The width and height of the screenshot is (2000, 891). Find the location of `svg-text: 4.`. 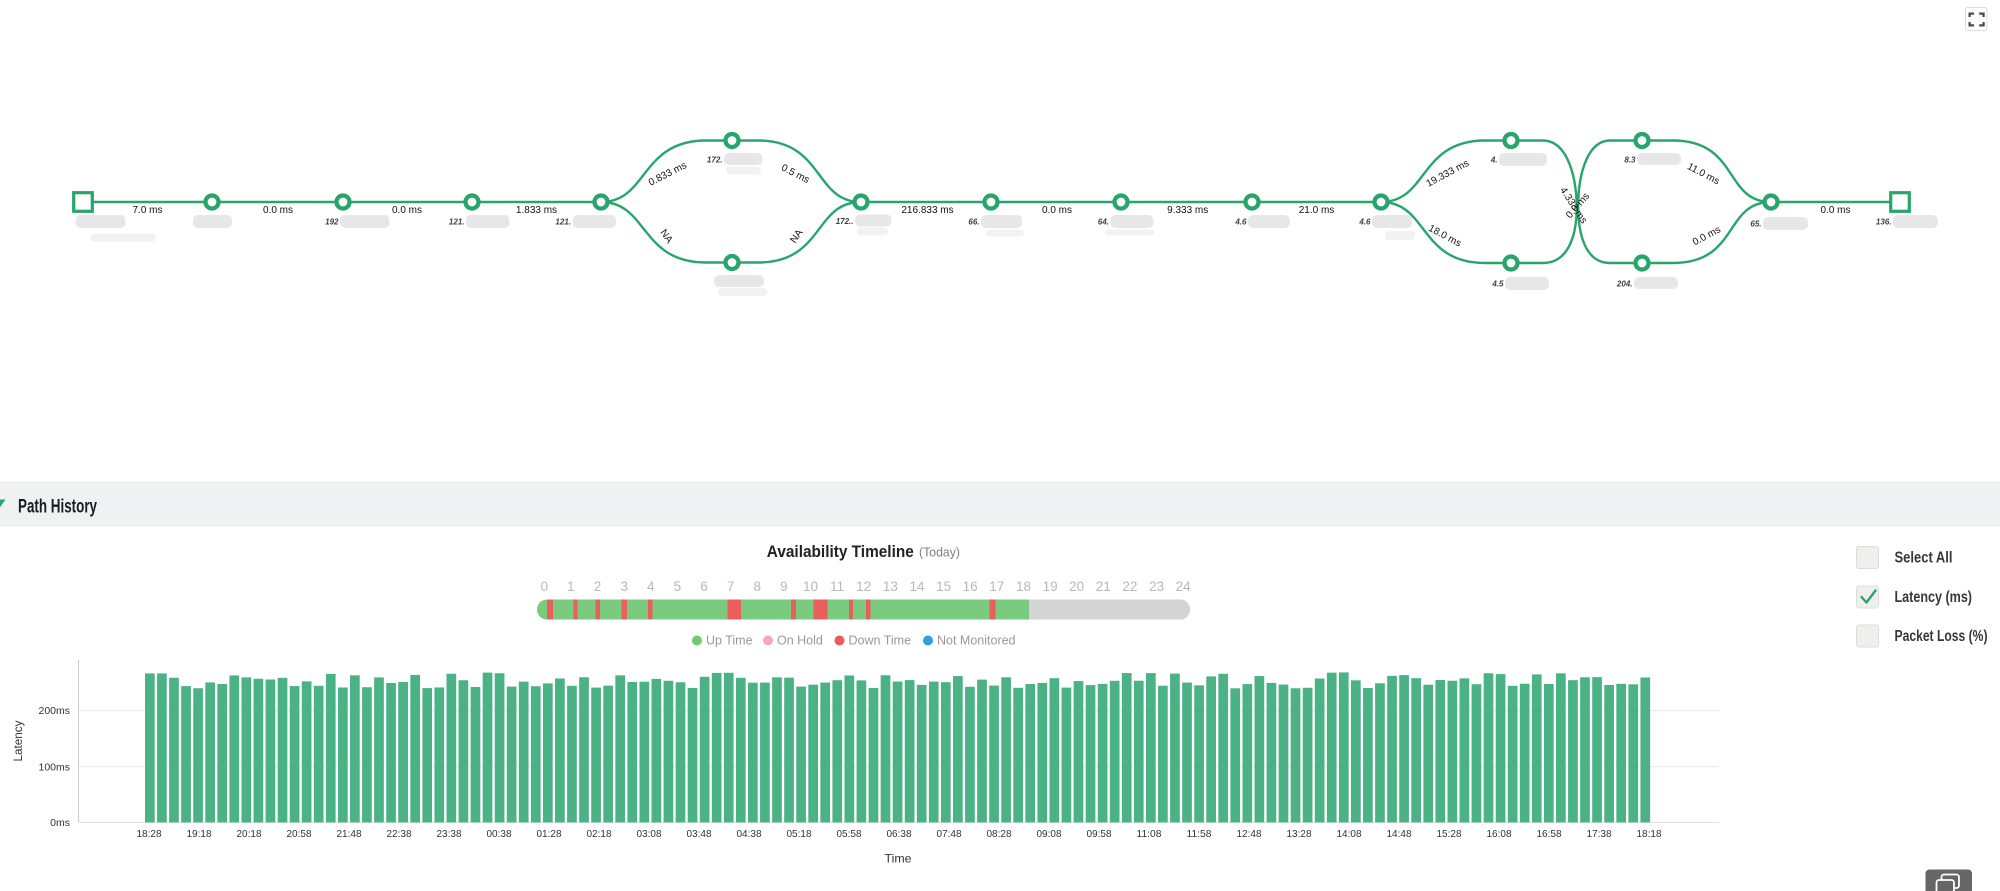

svg-text: 4. is located at coordinates (1494, 160).